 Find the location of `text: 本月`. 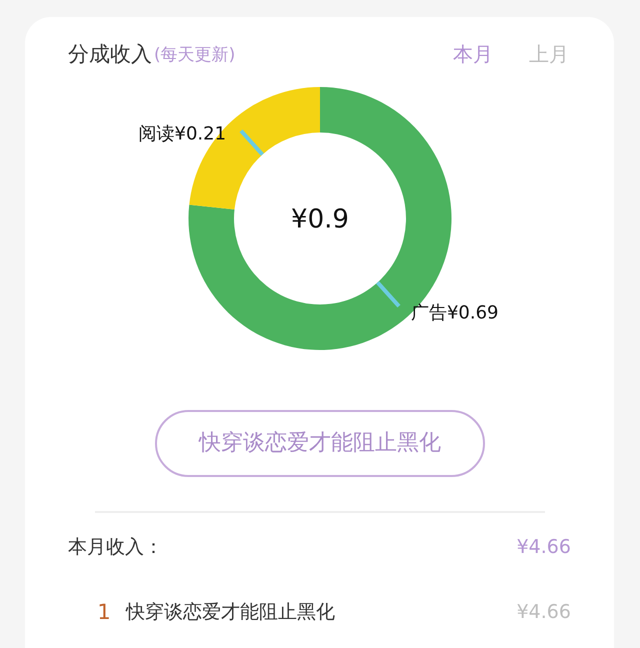

text: 本月 is located at coordinates (473, 54).